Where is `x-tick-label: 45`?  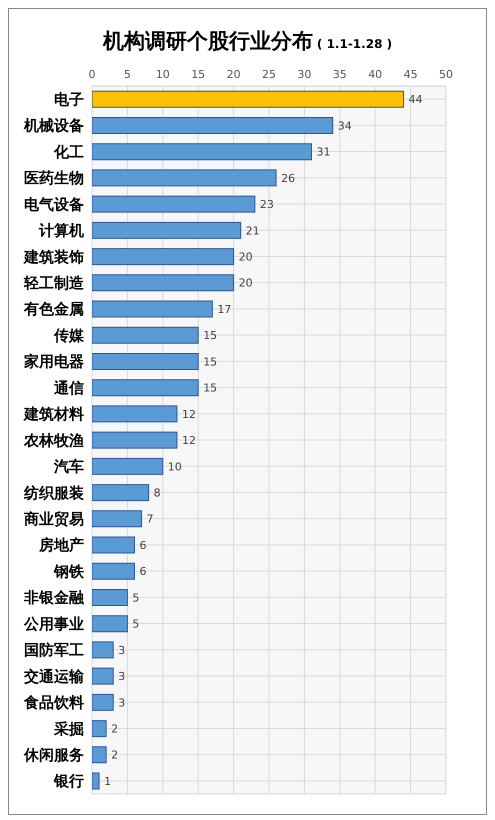
x-tick-label: 45 is located at coordinates (411, 74).